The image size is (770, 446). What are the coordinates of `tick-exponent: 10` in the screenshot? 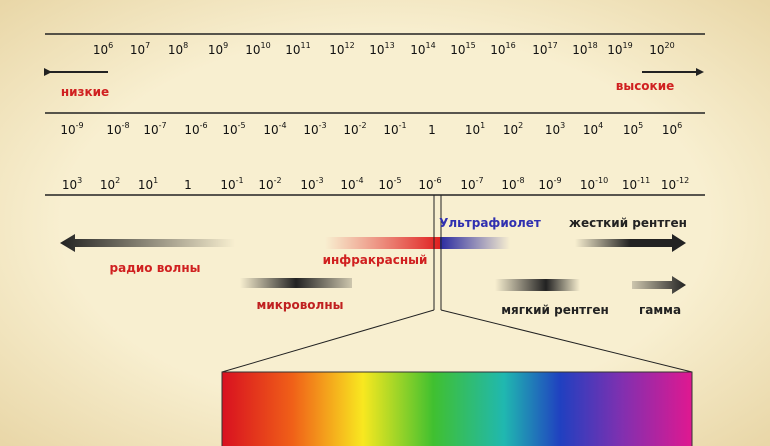 It's located at (266, 45).